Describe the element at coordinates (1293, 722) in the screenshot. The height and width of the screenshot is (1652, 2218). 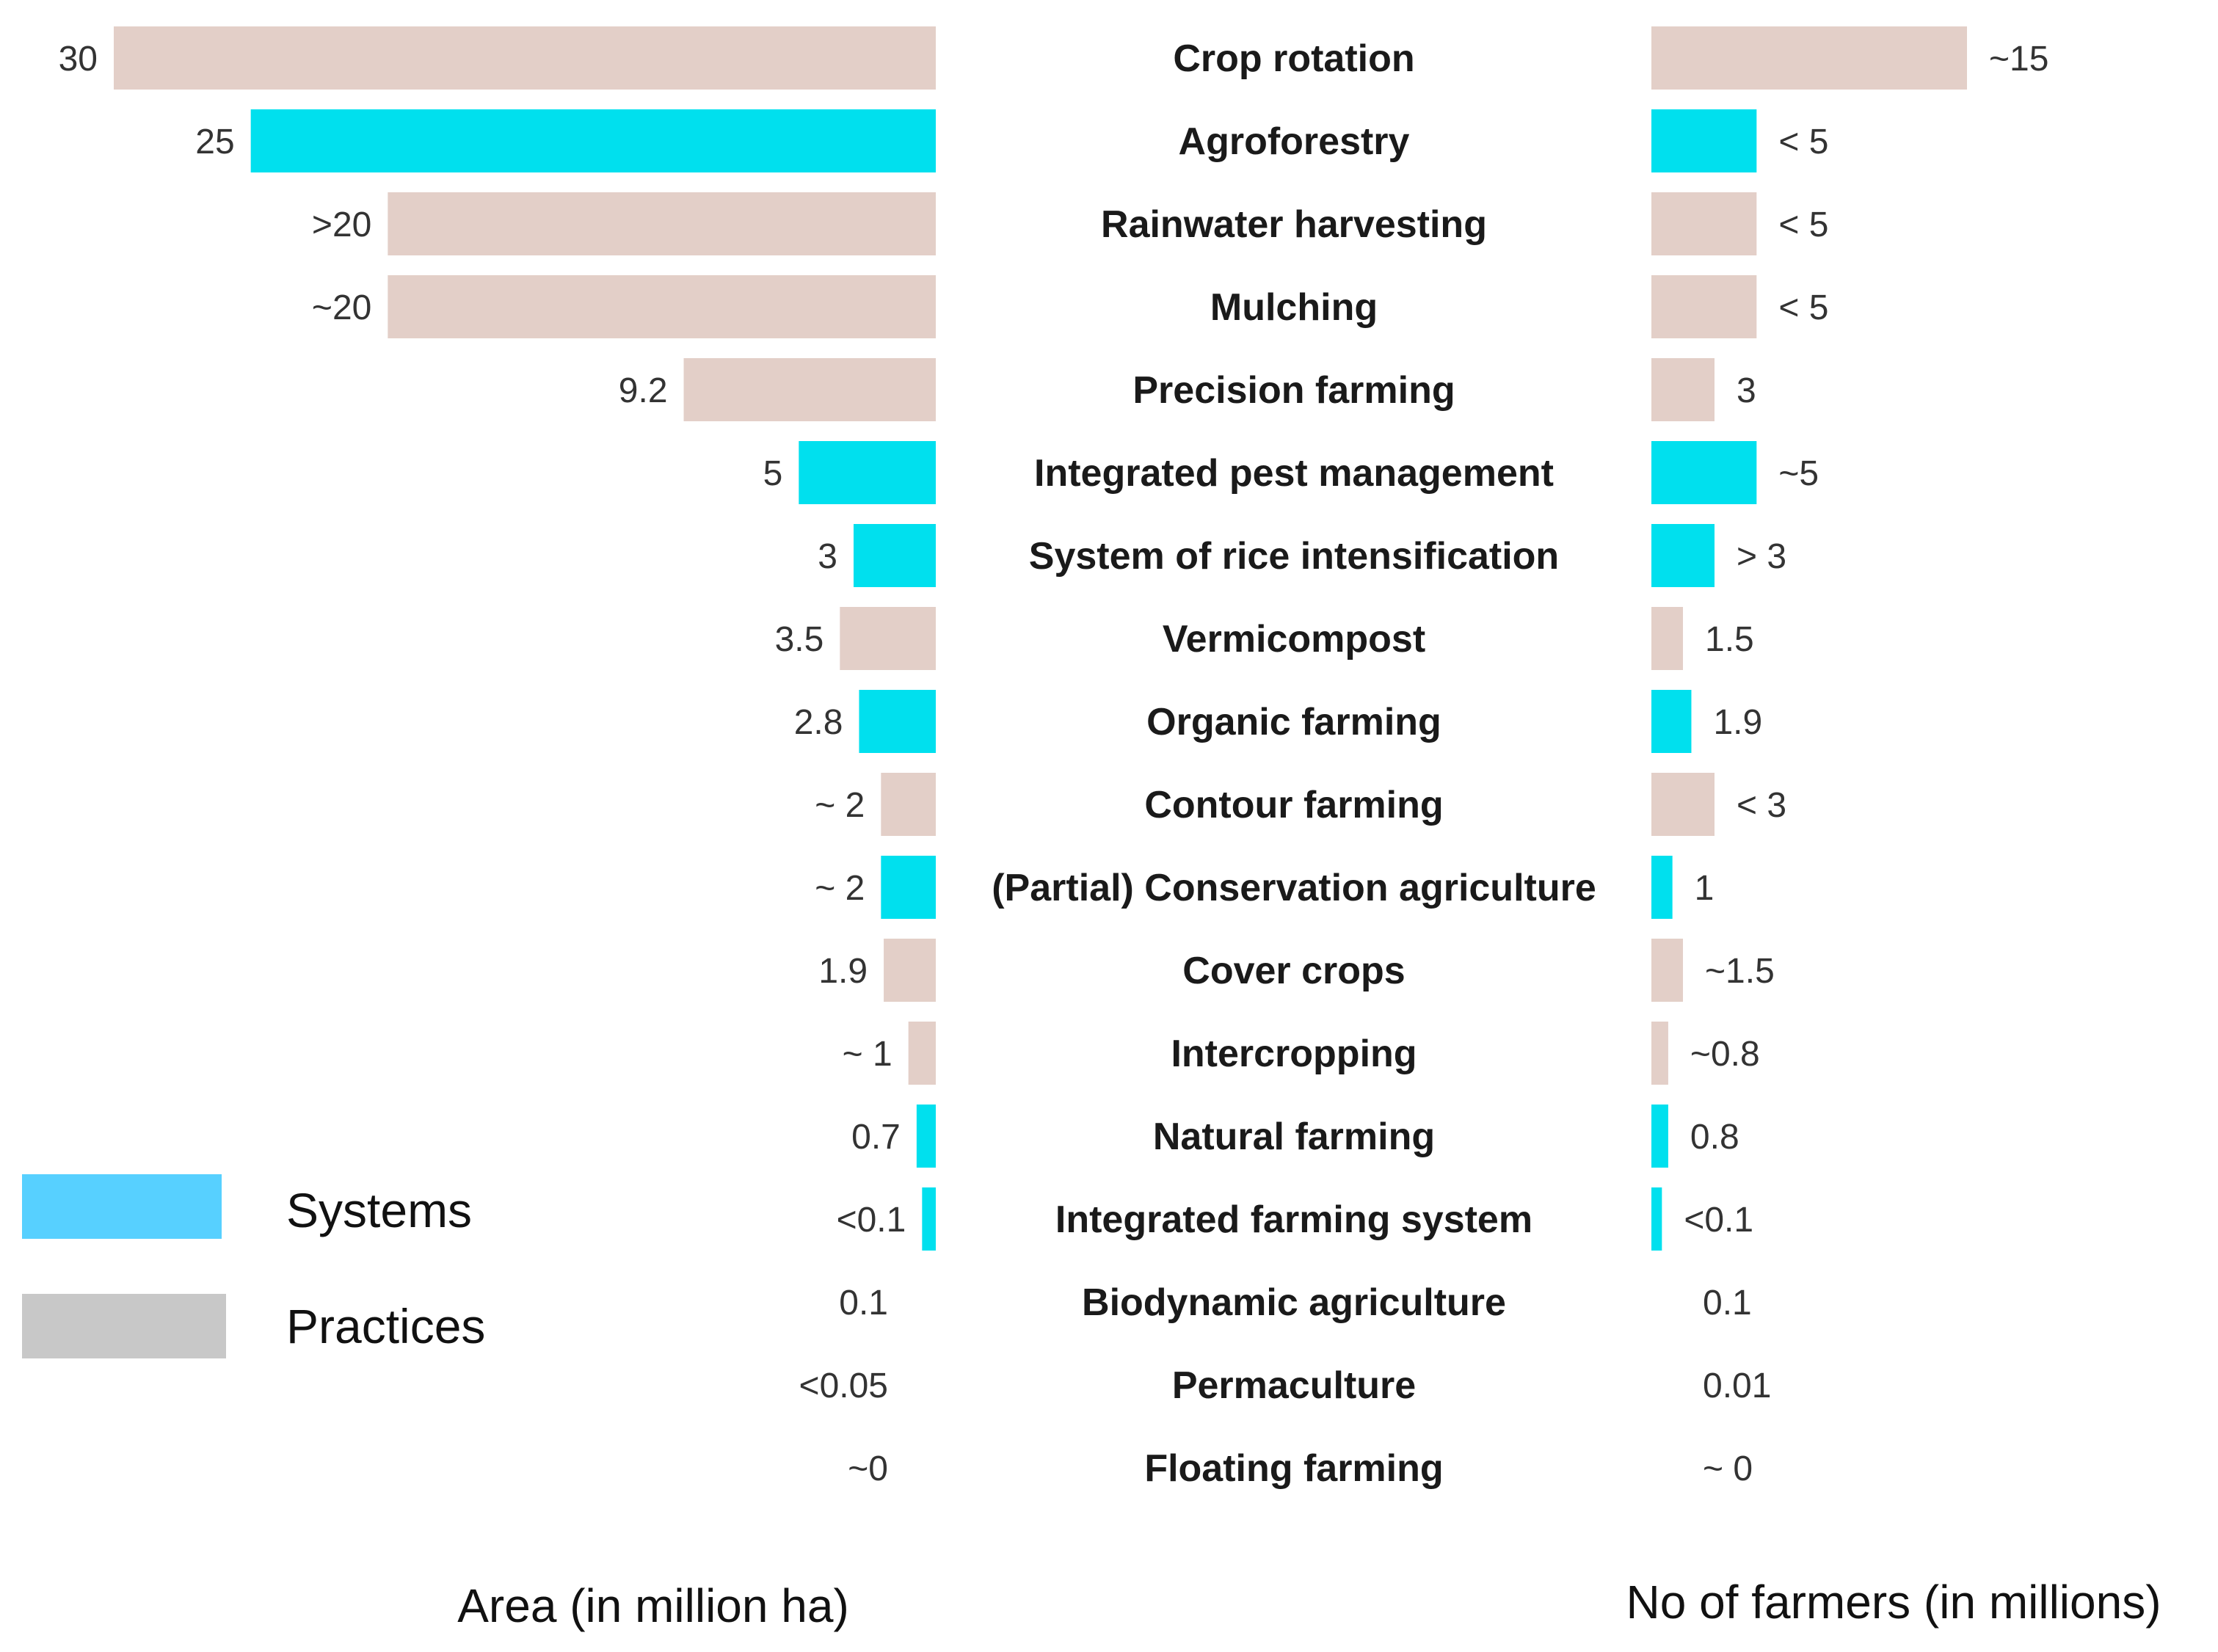
I see `category-label: Organic farming` at that location.